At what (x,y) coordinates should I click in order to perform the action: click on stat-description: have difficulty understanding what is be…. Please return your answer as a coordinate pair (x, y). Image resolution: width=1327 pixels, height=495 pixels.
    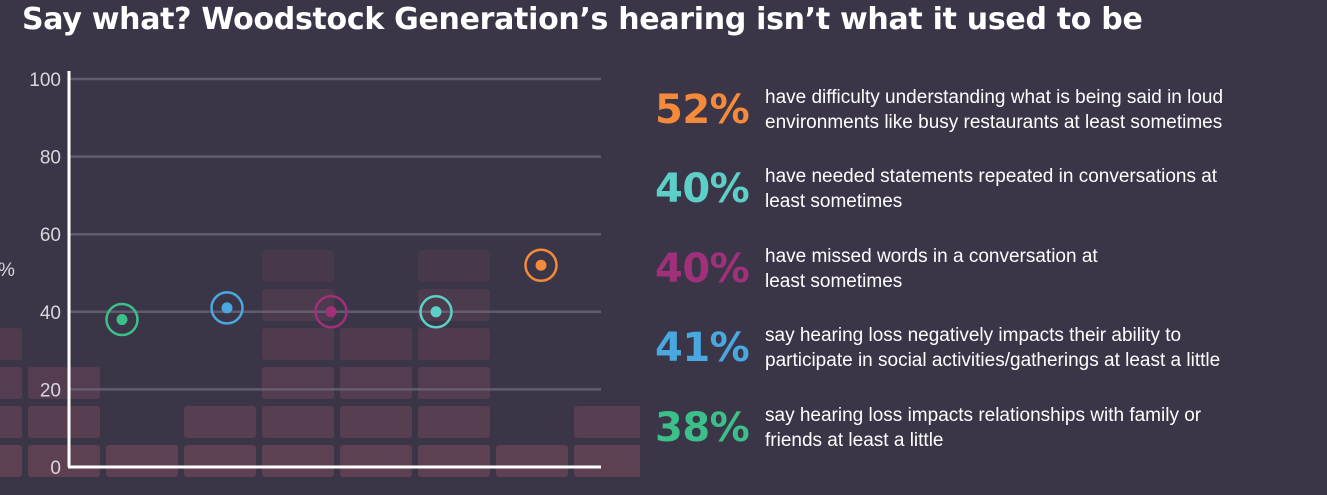
    Looking at the image, I should click on (994, 110).